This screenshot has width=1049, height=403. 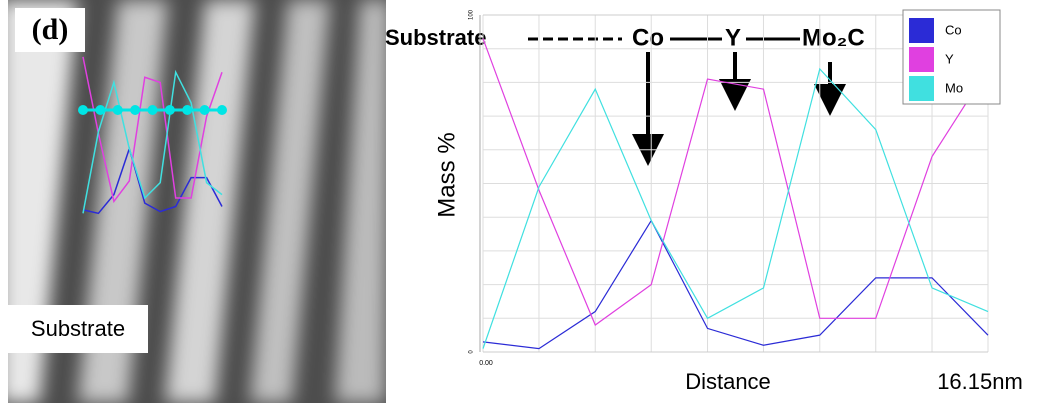 What do you see at coordinates (486, 363) in the screenshot?
I see `x-tick-label: 0.00` at bounding box center [486, 363].